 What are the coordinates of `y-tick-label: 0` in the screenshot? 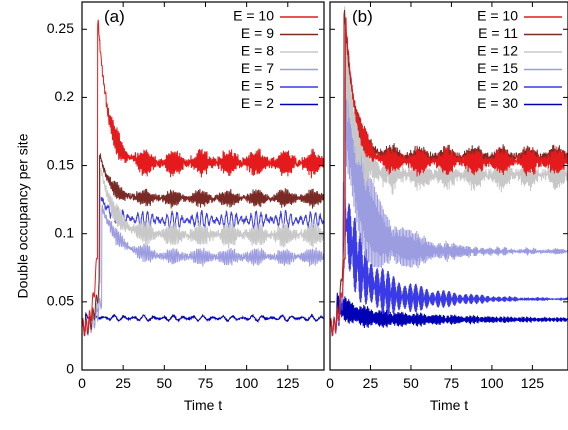 It's located at (70, 369).